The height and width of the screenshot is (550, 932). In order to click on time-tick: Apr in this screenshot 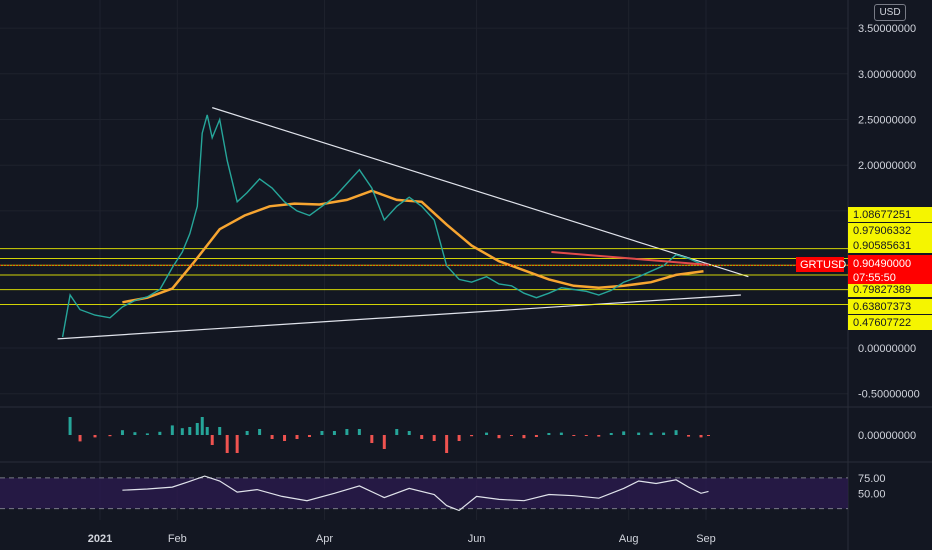, I will do `click(324, 539)`.